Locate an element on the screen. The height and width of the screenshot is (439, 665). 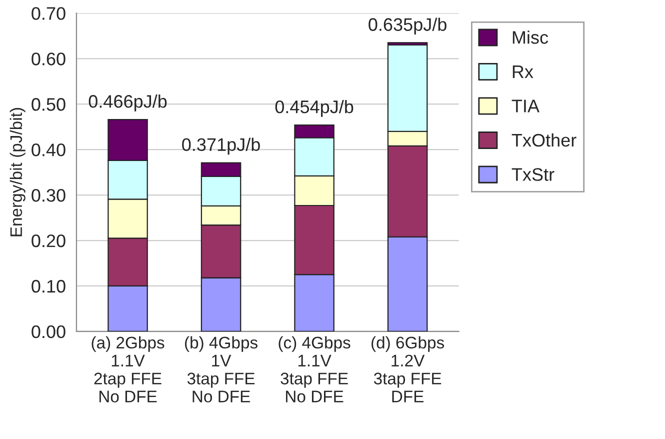
y-tick-label: 0.60 is located at coordinates (49, 59).